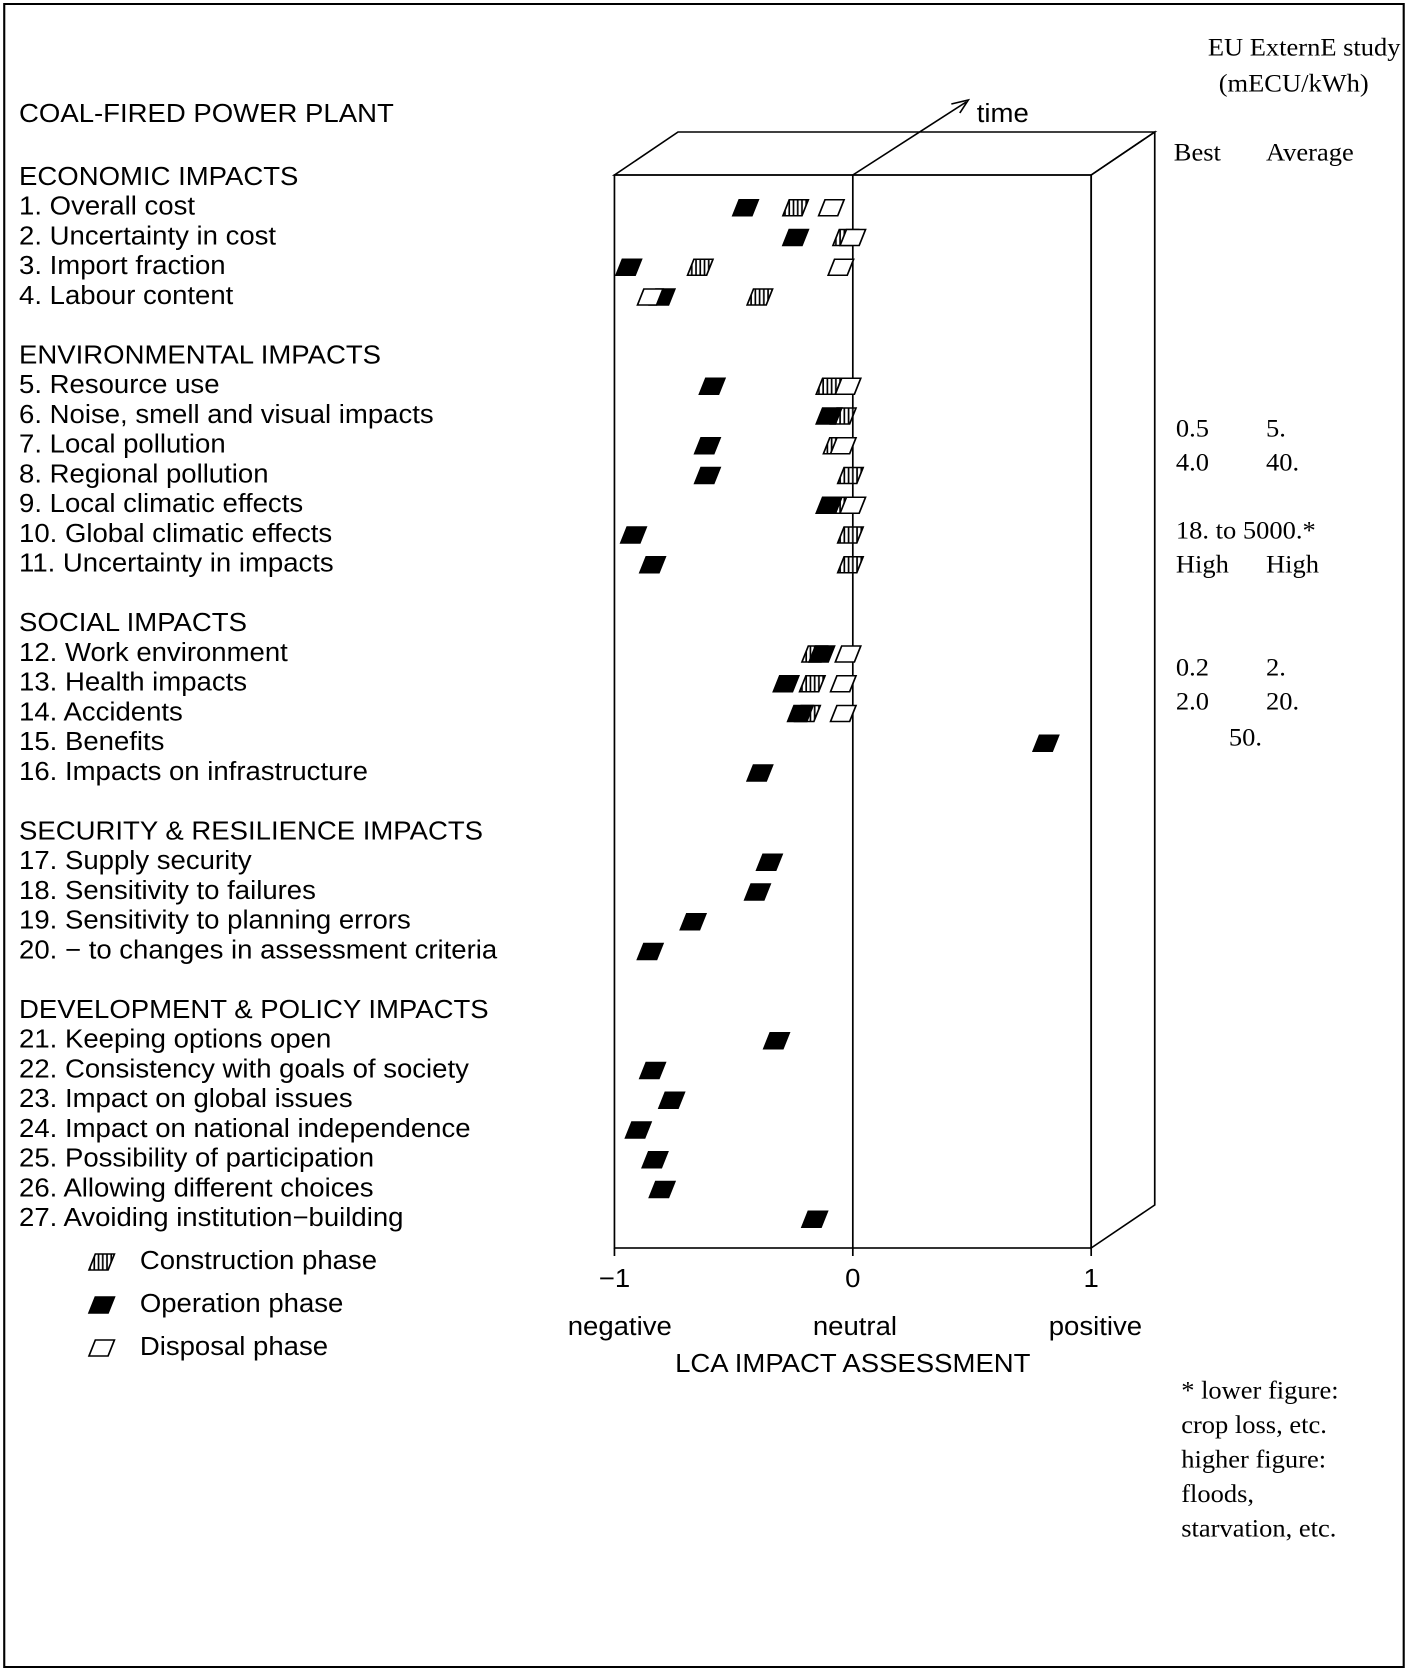  I want to click on row-label: 9. Local climatic effects, so click(161, 503).